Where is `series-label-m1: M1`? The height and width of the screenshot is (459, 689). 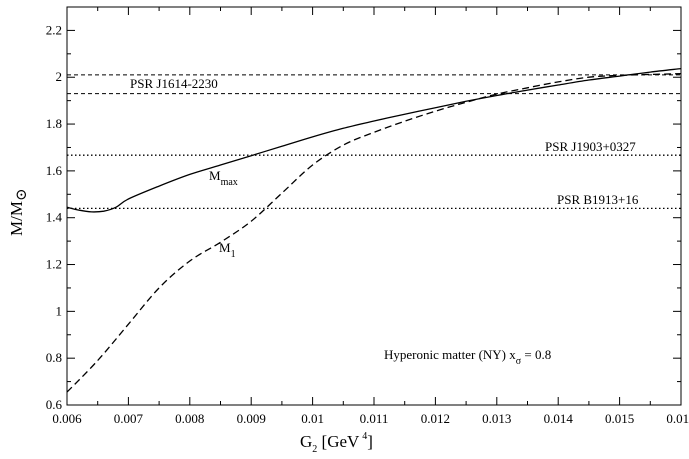 series-label-m1: M1 is located at coordinates (227, 250).